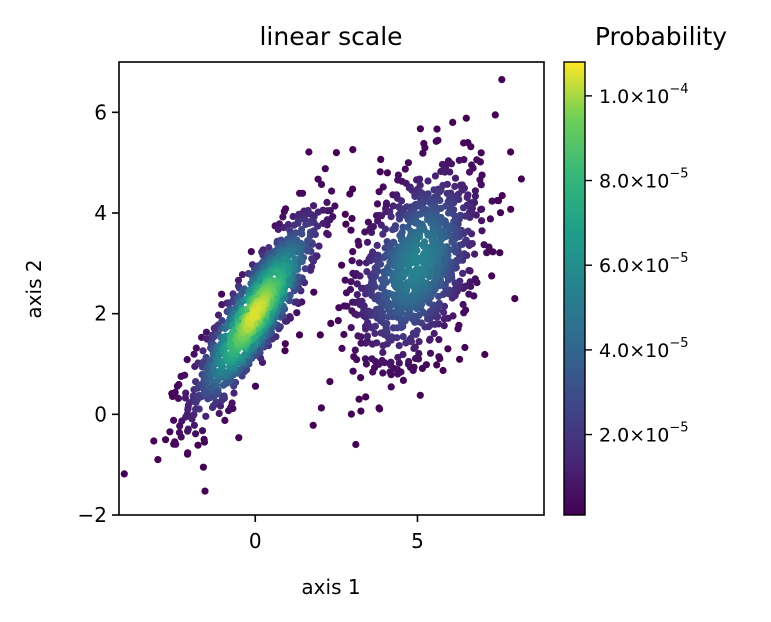 This screenshot has width=771, height=622. Describe the element at coordinates (92, 515) in the screenshot. I see `y-tick-label: −2` at that location.